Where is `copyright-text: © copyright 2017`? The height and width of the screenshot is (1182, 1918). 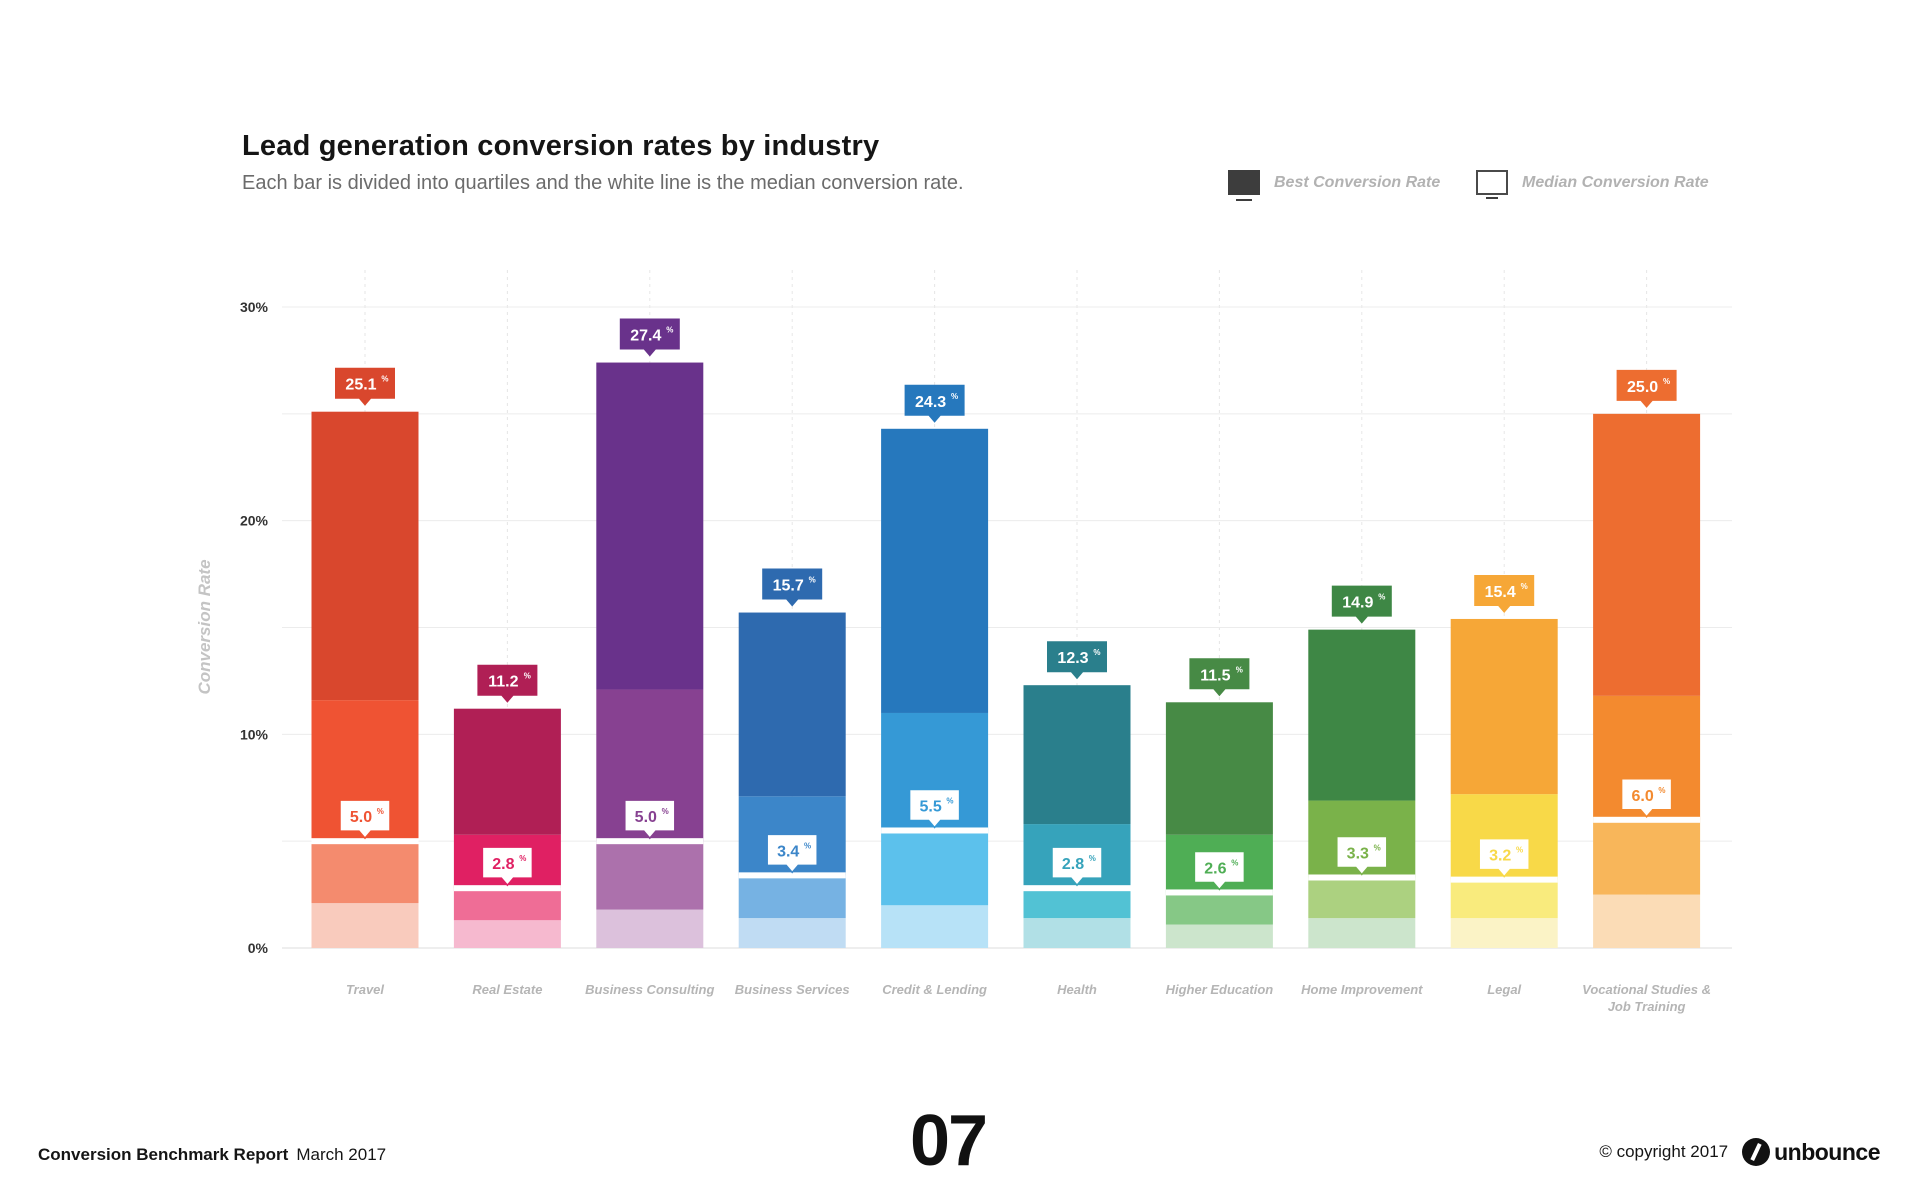 copyright-text: © copyright 2017 is located at coordinates (1664, 1151).